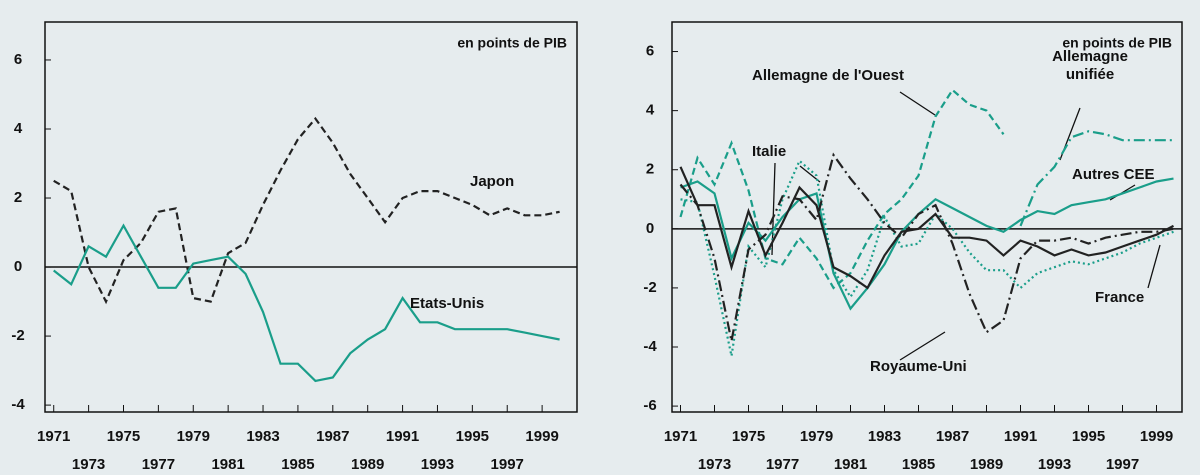  I want to click on y-tick-label: -6, so click(649, 405).